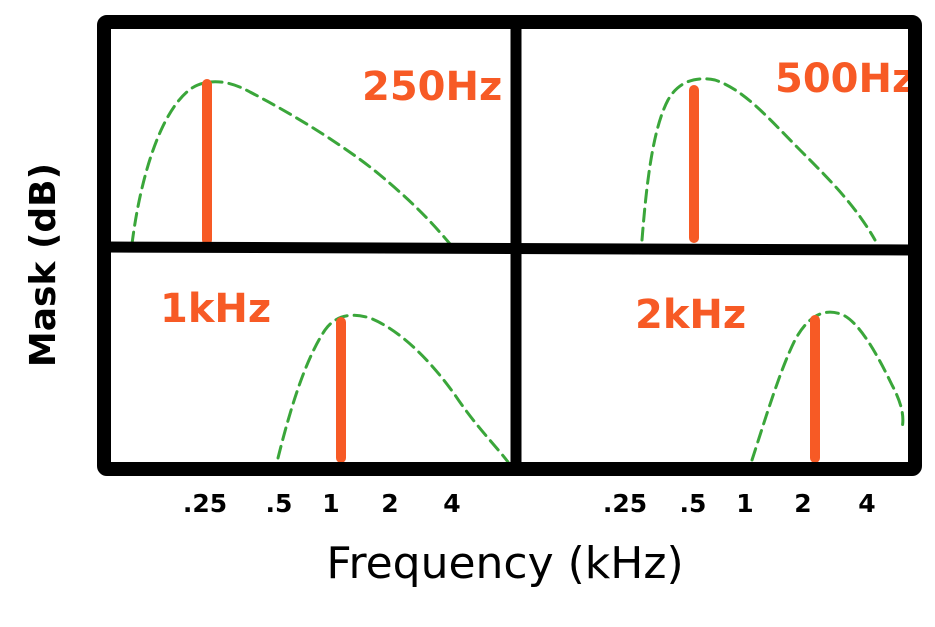 The height and width of the screenshot is (627, 935). Describe the element at coordinates (845, 79) in the screenshot. I see `panel-label-500hz: 500Hz` at that location.